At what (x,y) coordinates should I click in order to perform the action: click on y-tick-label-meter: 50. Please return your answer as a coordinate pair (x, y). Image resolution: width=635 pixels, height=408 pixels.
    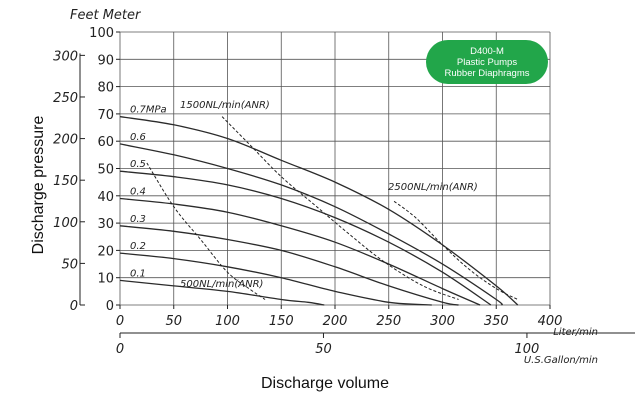
    Looking at the image, I should click on (105, 170).